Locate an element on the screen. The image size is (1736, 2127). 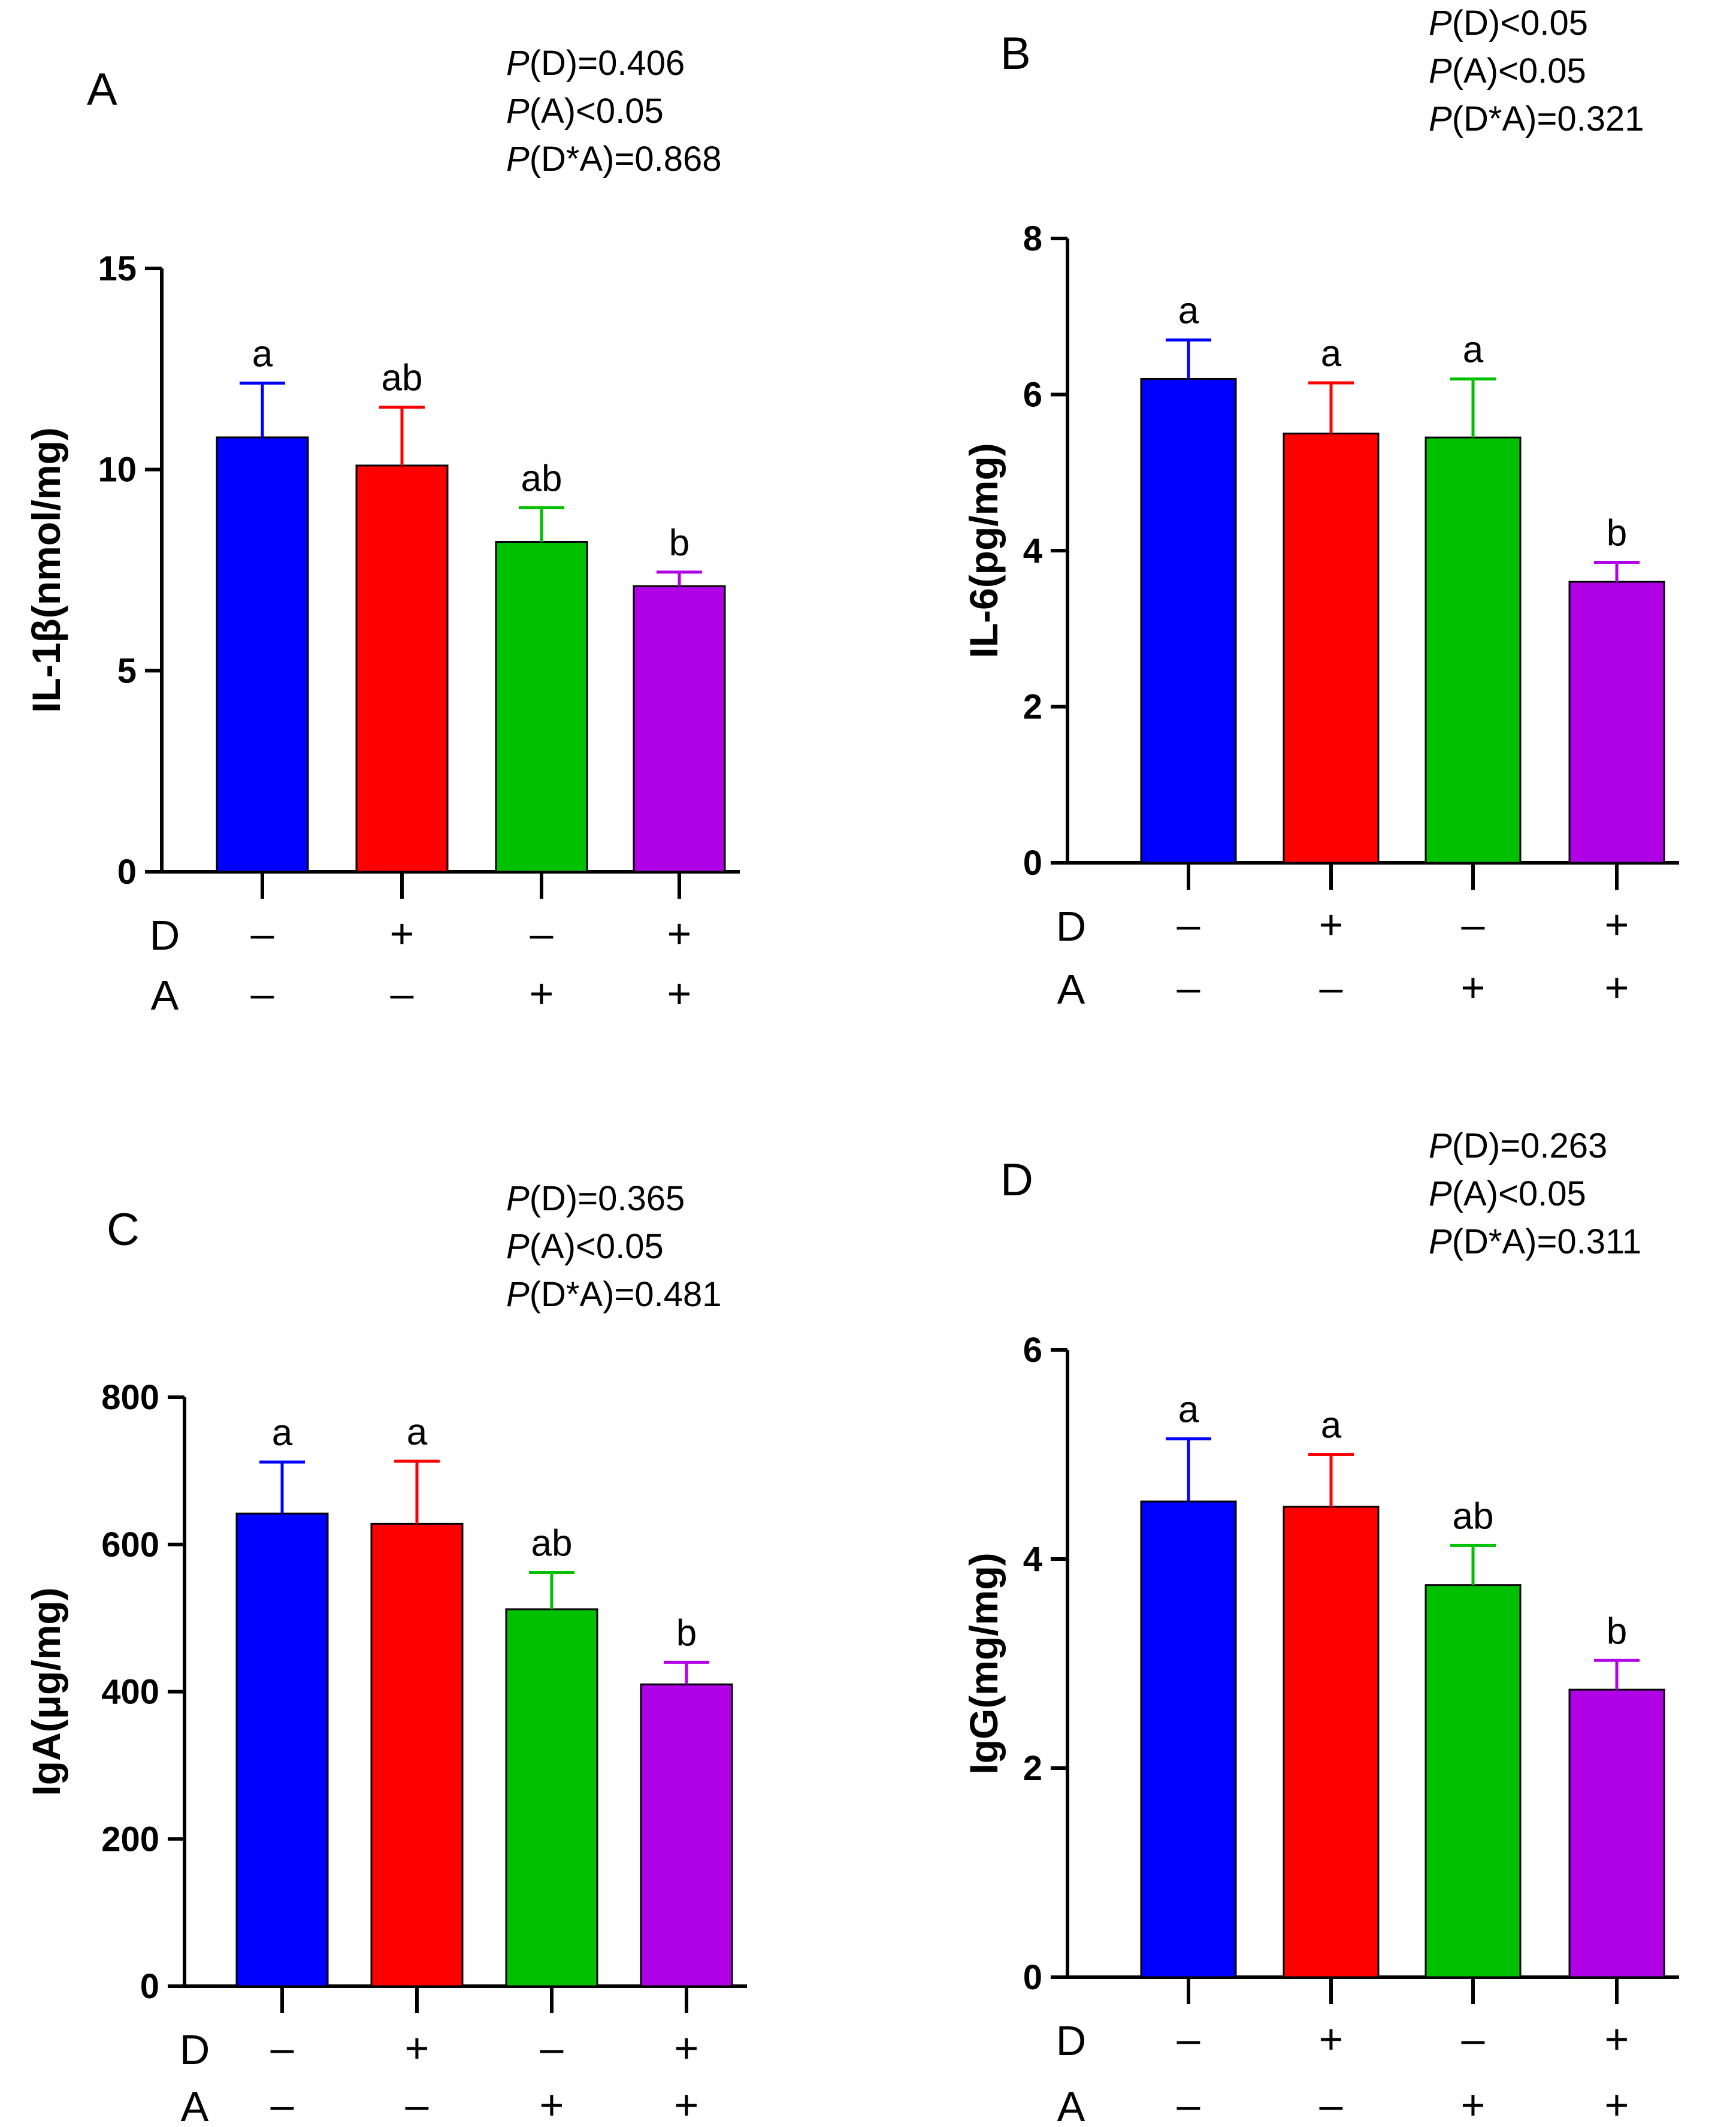
y-tick-label: 10 is located at coordinates (117, 470).